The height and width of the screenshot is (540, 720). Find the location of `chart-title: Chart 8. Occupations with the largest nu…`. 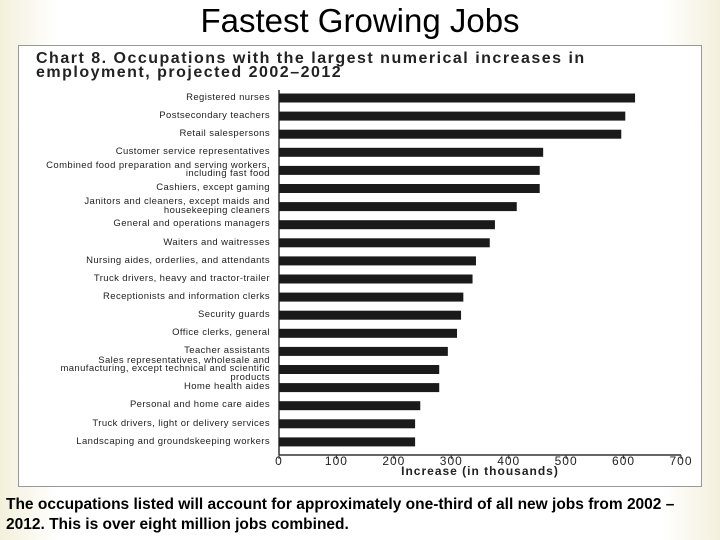

chart-title: Chart 8. Occupations with the largest nu… is located at coordinates (311, 65).